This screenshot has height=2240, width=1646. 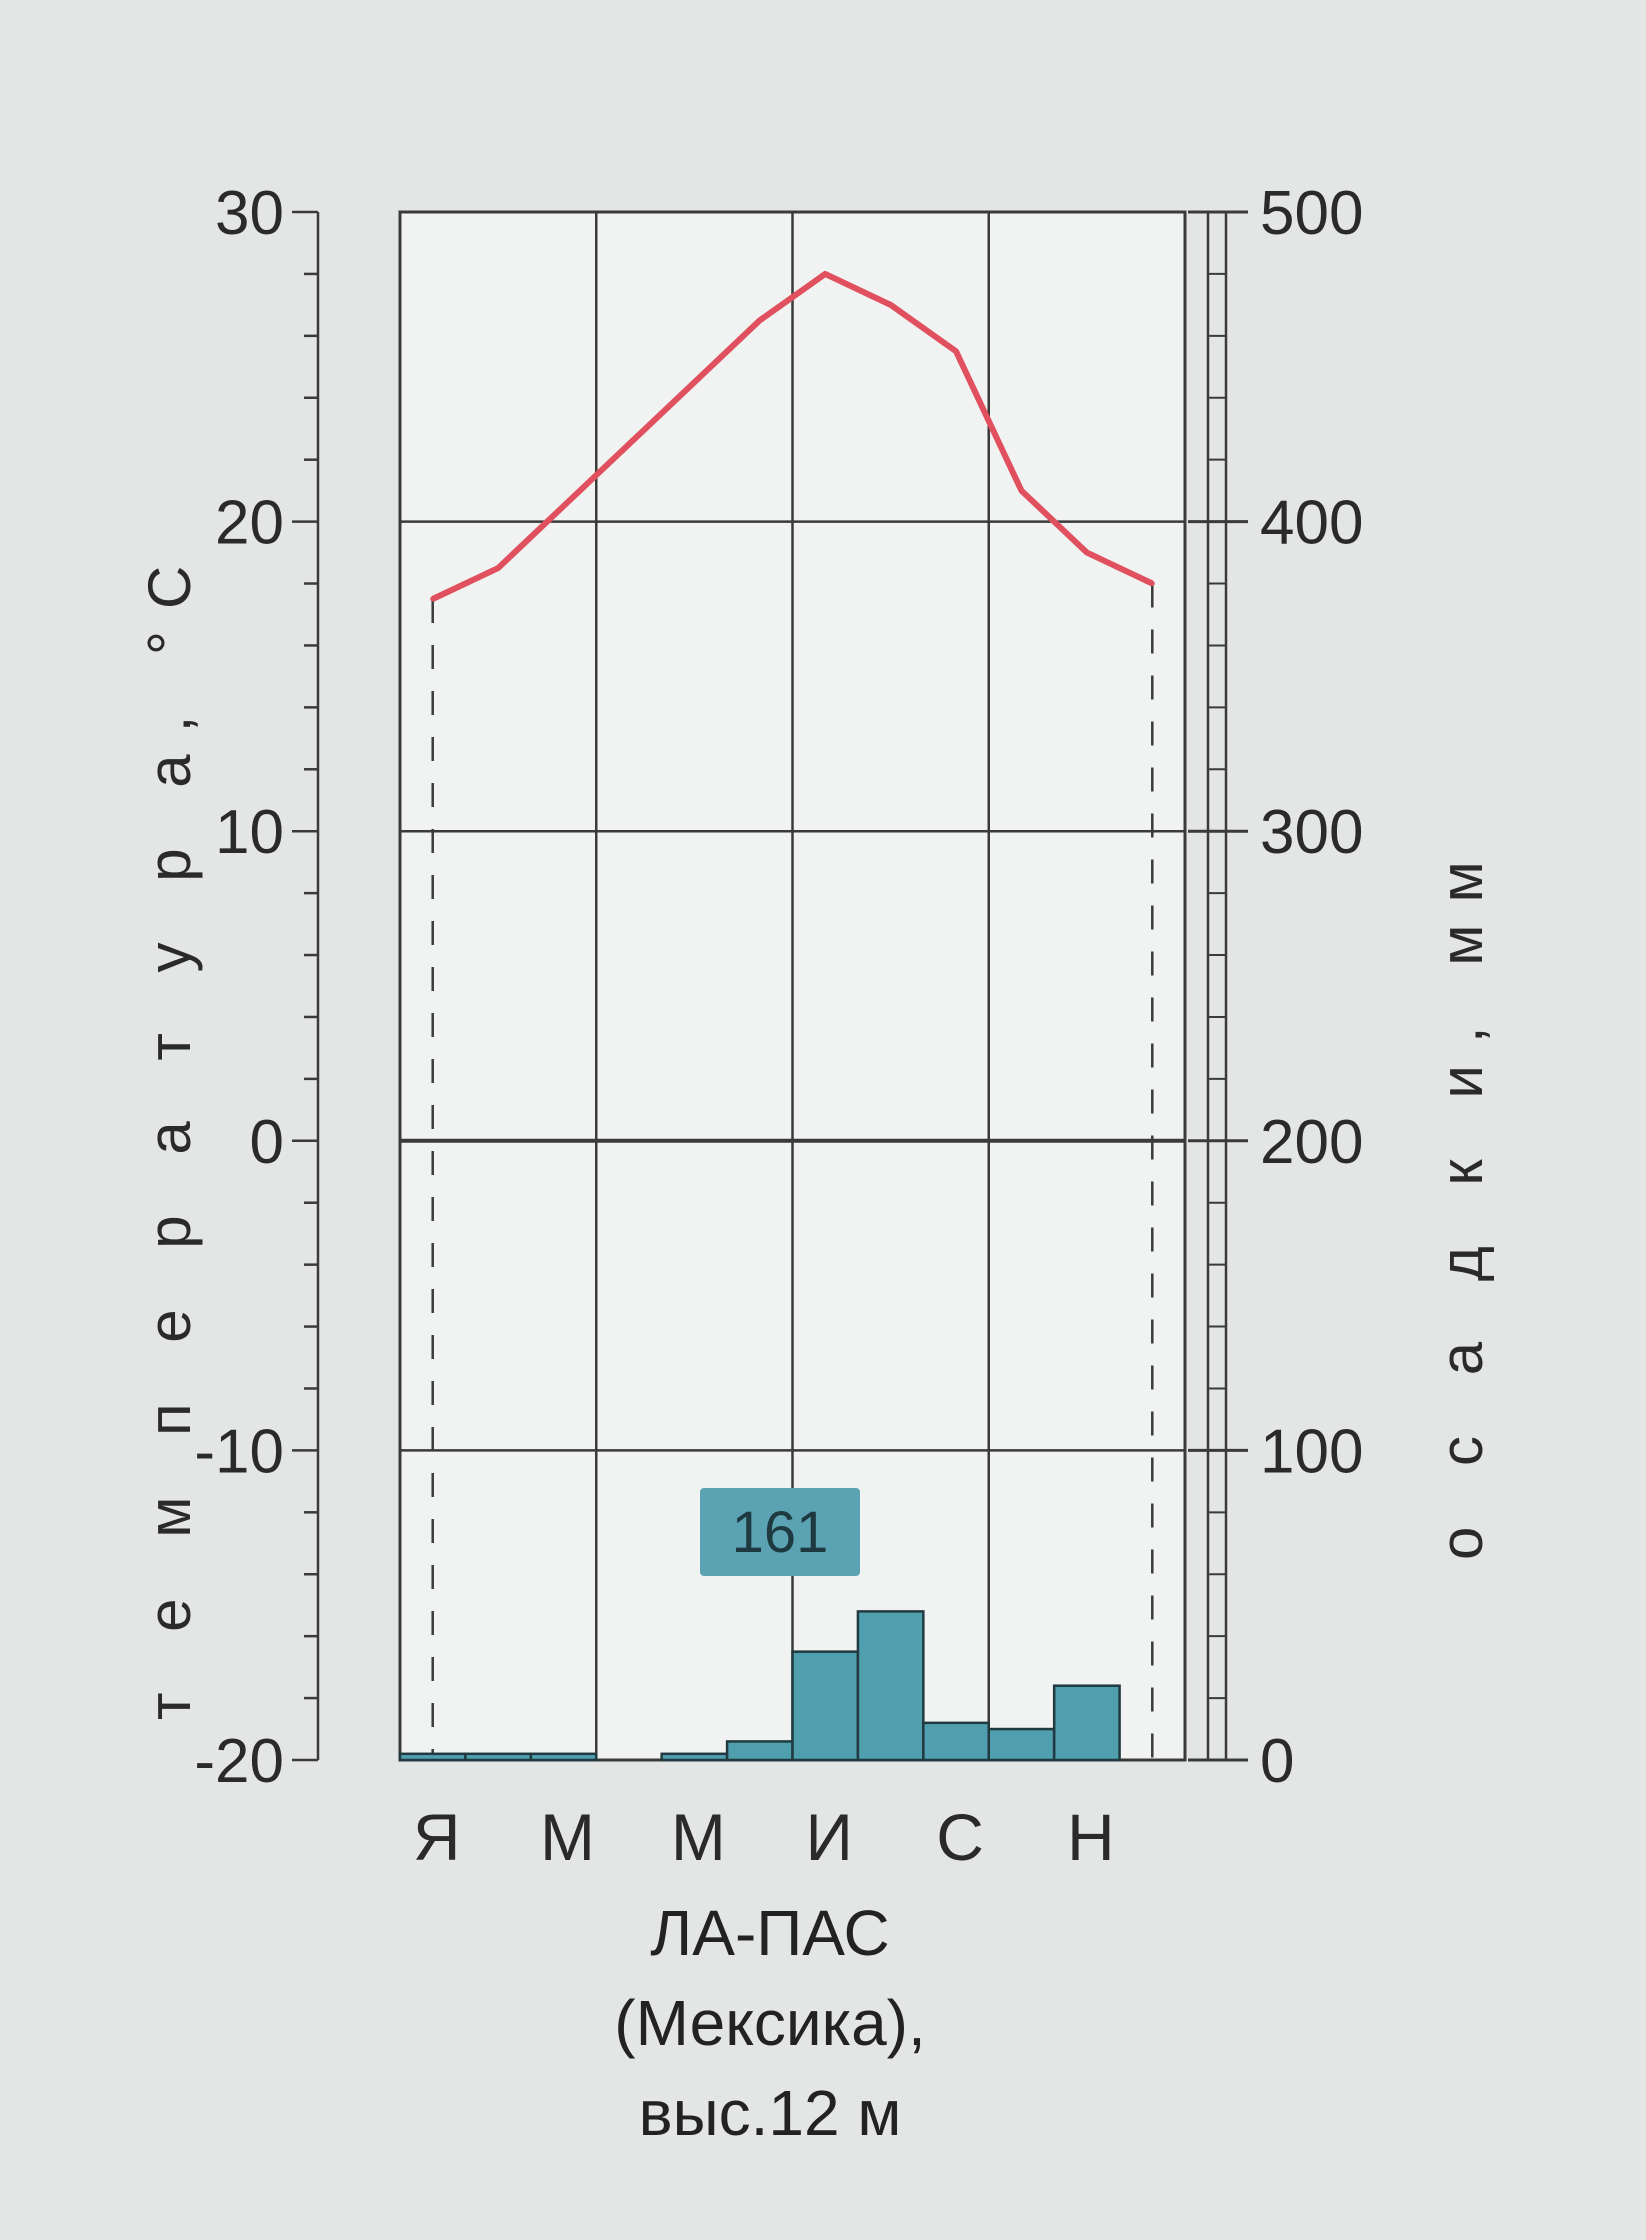 What do you see at coordinates (249, 832) in the screenshot?
I see `temperature-tick-label: 10` at bounding box center [249, 832].